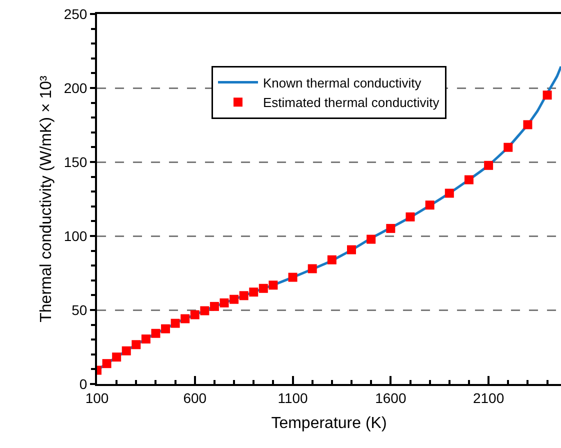 This screenshot has width=561, height=448. What do you see at coordinates (351, 102) in the screenshot?
I see `legend-label: Estimated thermal conductivity` at bounding box center [351, 102].